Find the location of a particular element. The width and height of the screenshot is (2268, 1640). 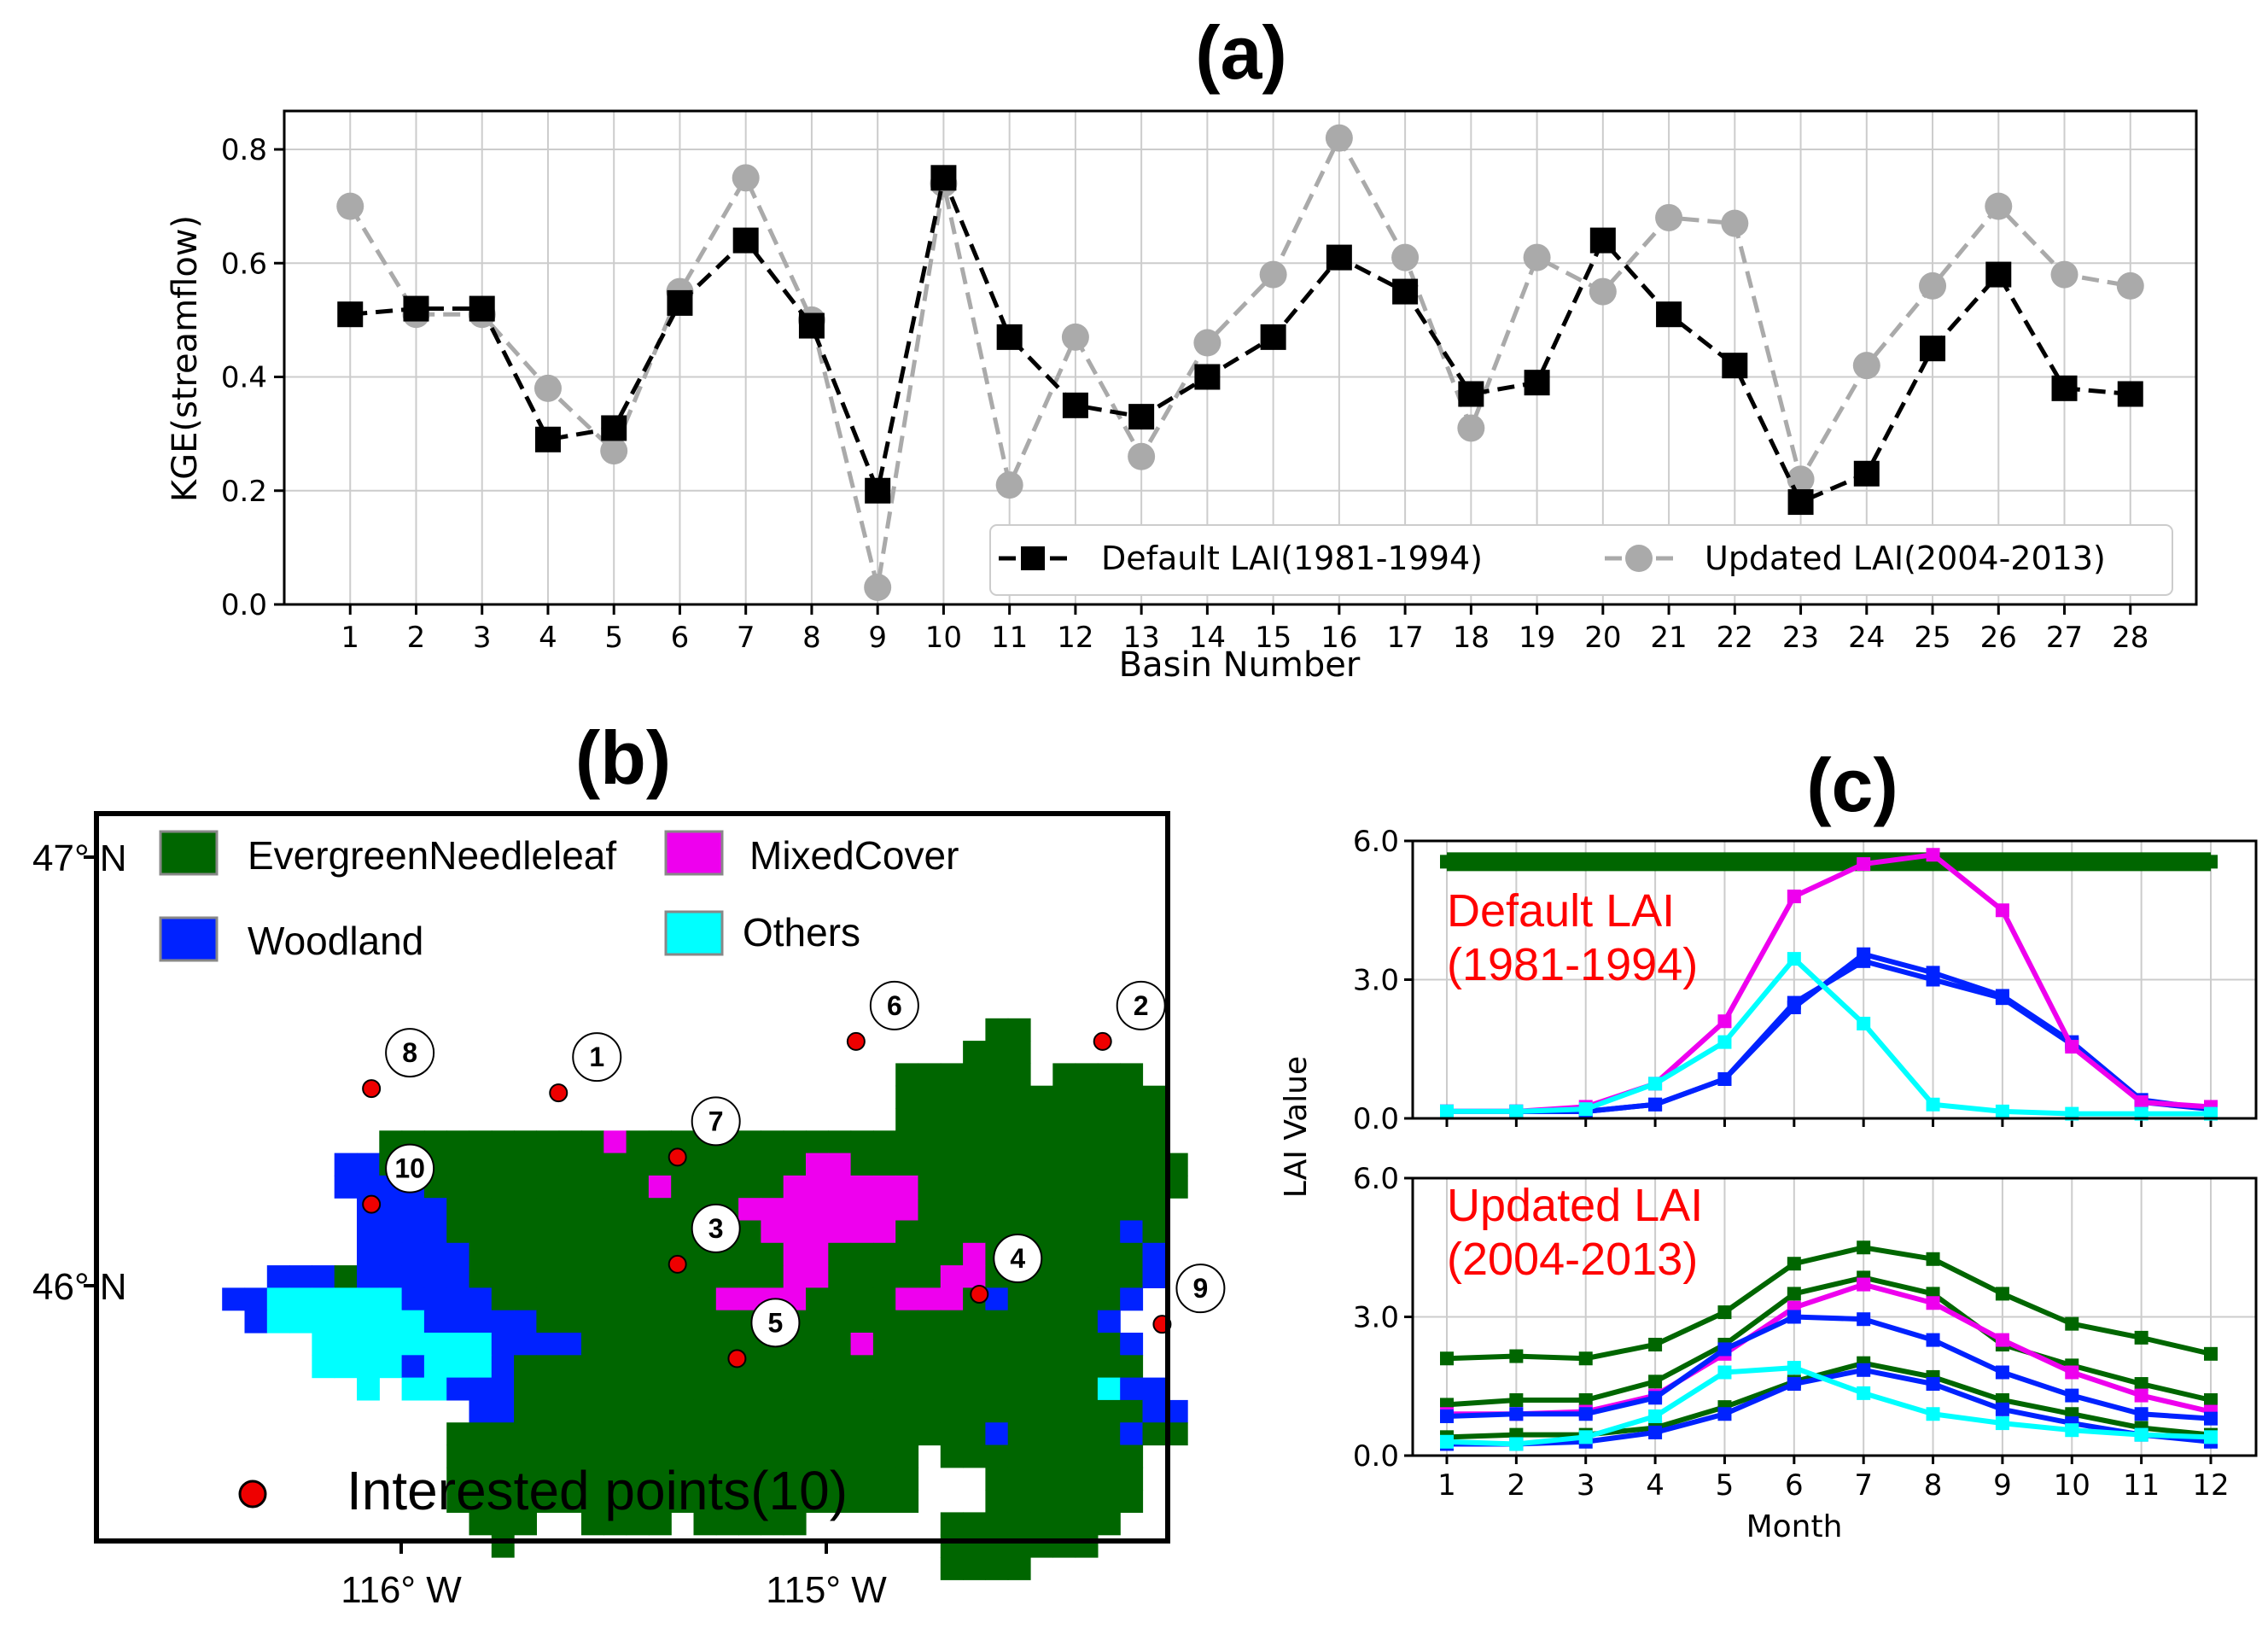

updated-point is located at coordinates (1471, 428).